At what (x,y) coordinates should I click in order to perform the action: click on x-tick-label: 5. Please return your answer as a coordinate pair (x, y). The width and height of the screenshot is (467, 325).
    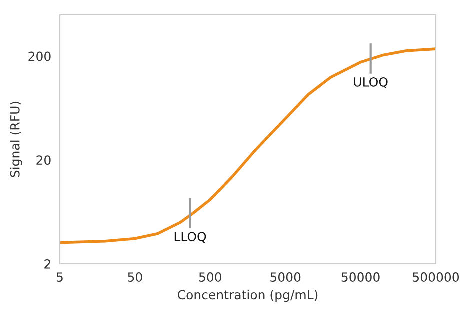
    Looking at the image, I should click on (59, 277).